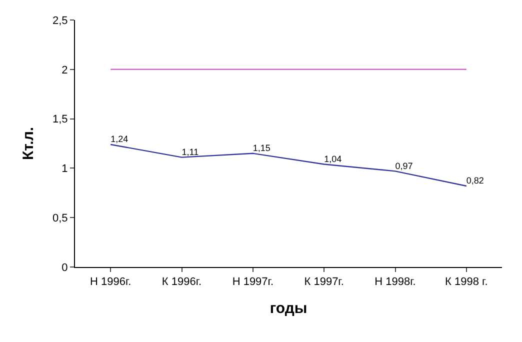 This screenshot has width=522, height=342. Describe the element at coordinates (333, 159) in the screenshot. I see `data-label: 1,04` at that location.